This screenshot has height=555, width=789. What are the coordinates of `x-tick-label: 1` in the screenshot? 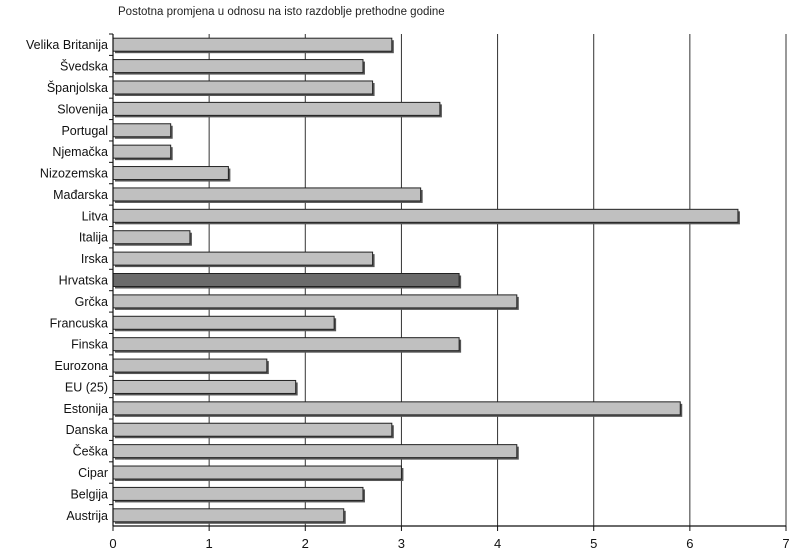 It's located at (209, 543).